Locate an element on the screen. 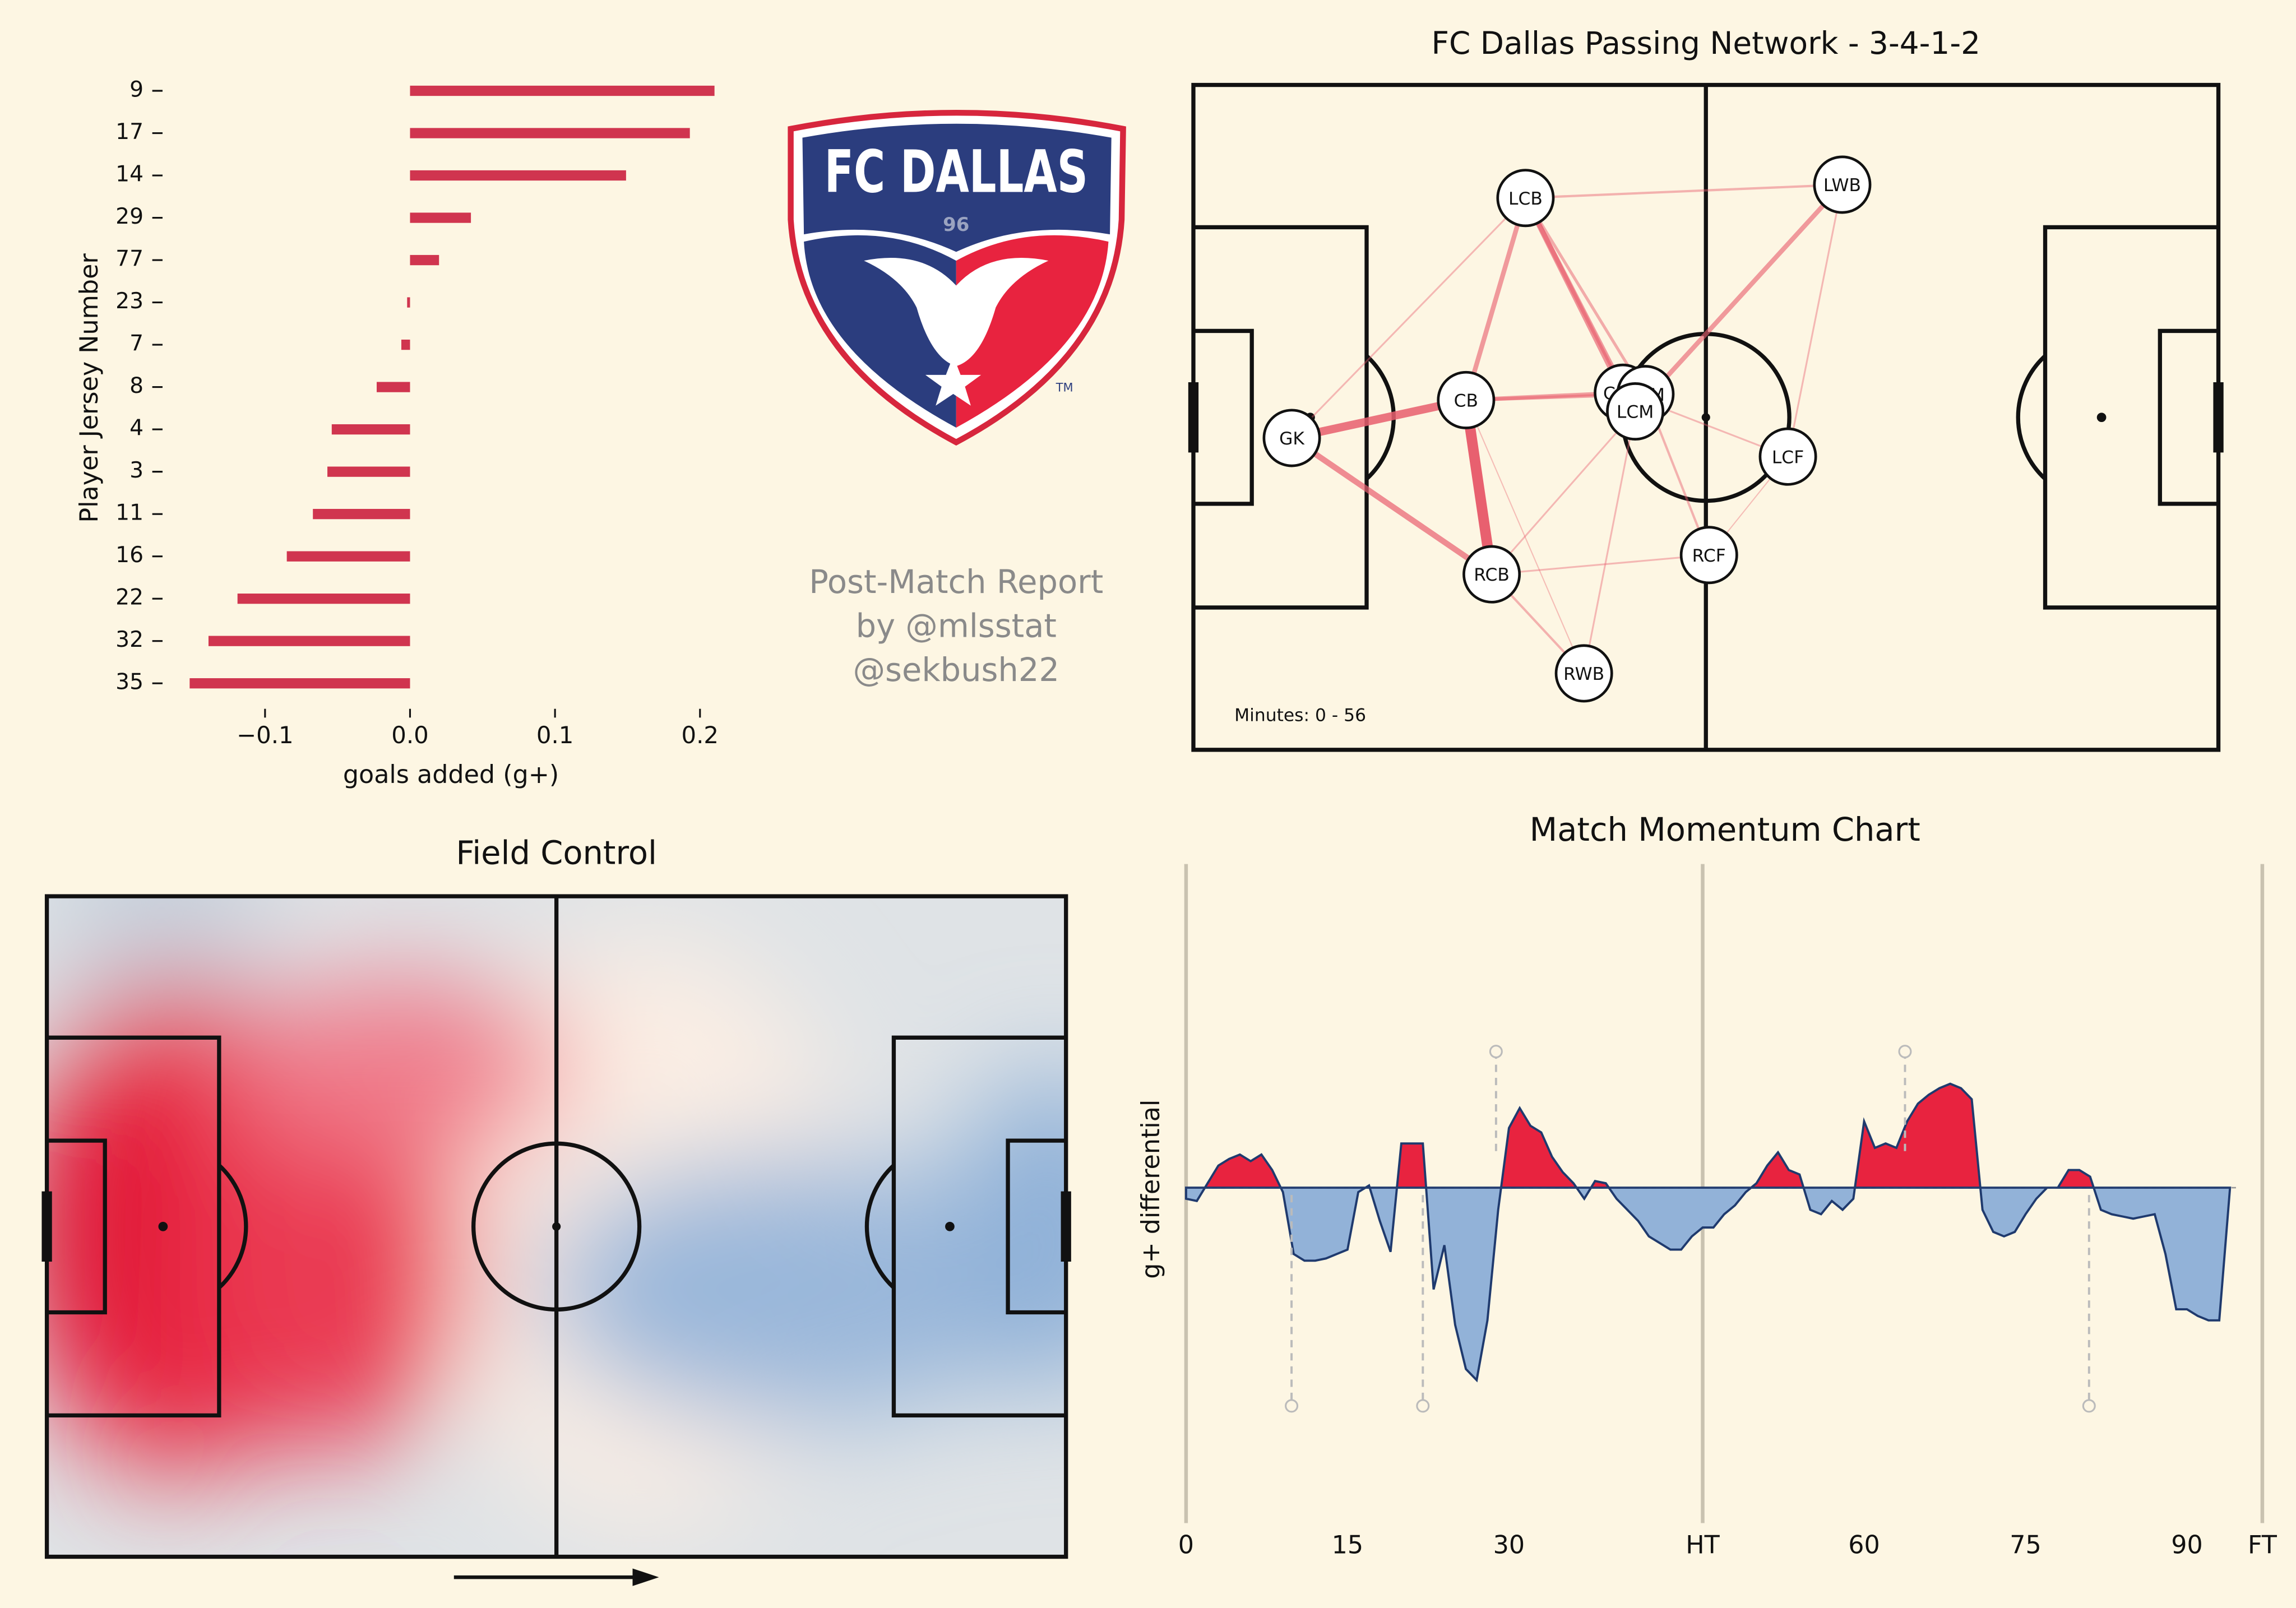  y-axis-label: Player Jersey Number is located at coordinates (89, 388).